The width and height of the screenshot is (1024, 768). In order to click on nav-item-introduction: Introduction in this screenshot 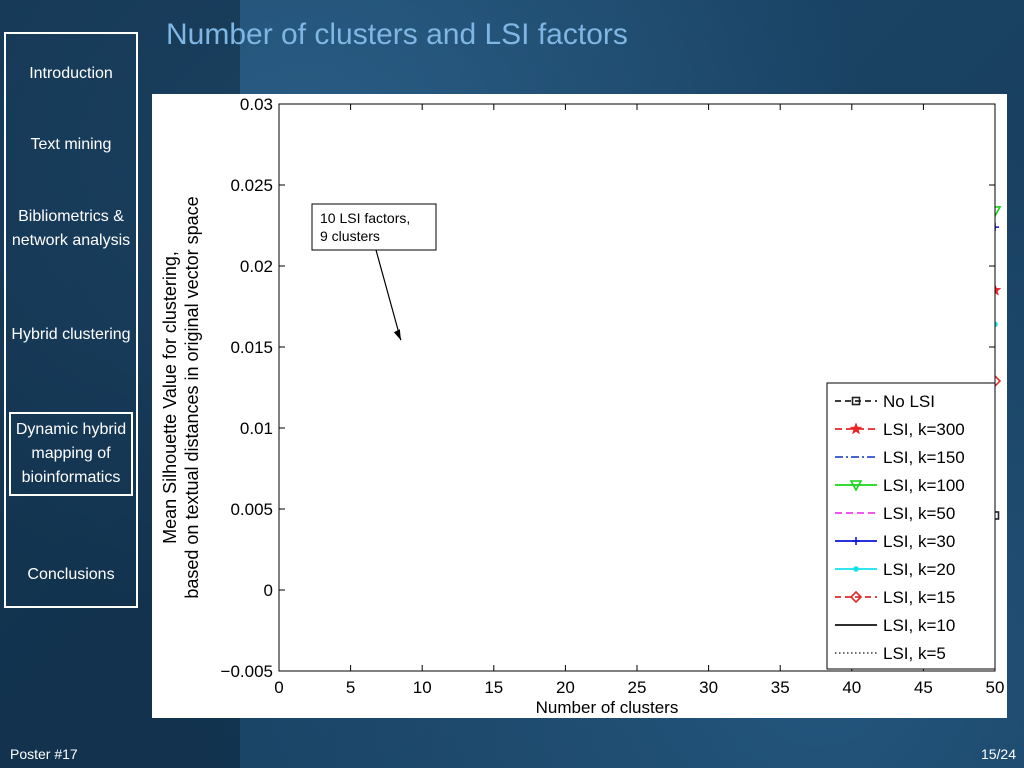, I will do `click(71, 73)`.